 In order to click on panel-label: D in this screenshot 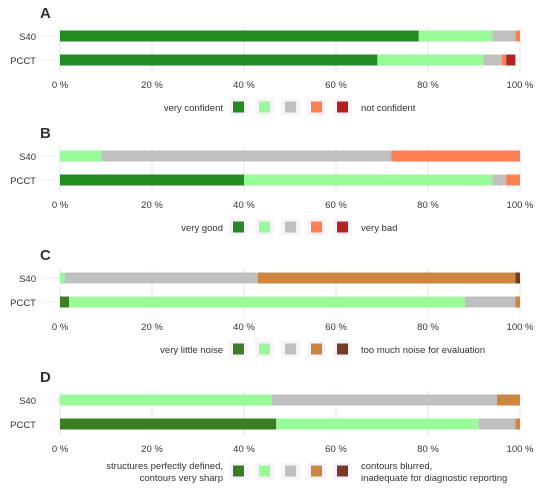, I will do `click(45, 377)`.